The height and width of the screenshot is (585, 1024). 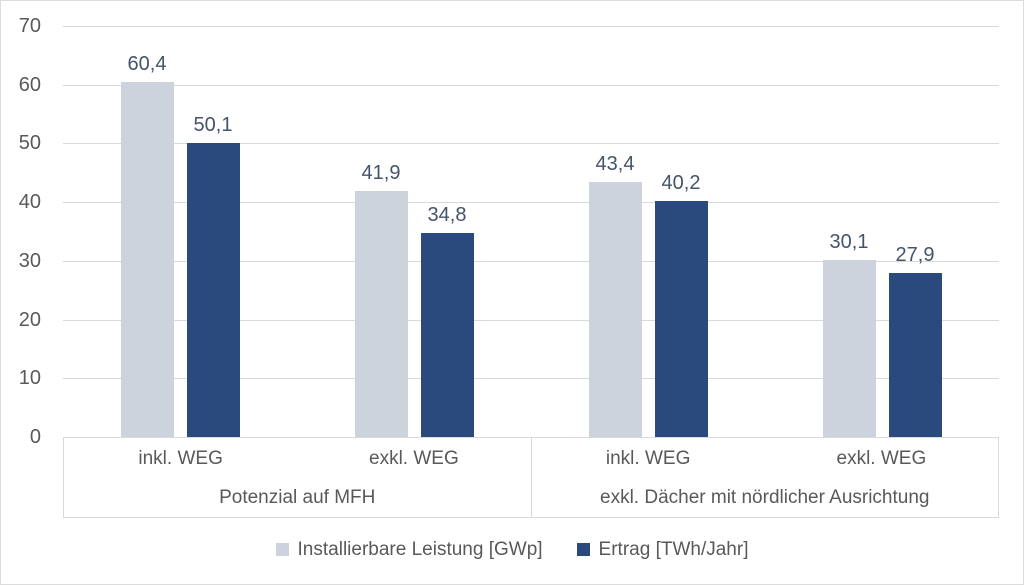 What do you see at coordinates (147, 64) in the screenshot?
I see `bar-value-label: 60,4` at bounding box center [147, 64].